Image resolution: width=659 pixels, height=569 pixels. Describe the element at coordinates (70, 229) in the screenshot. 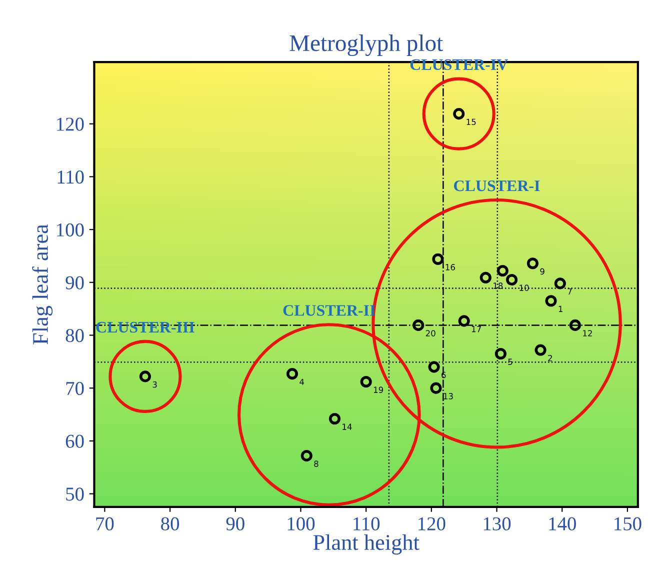

I see `y-tick-label: 100` at that location.